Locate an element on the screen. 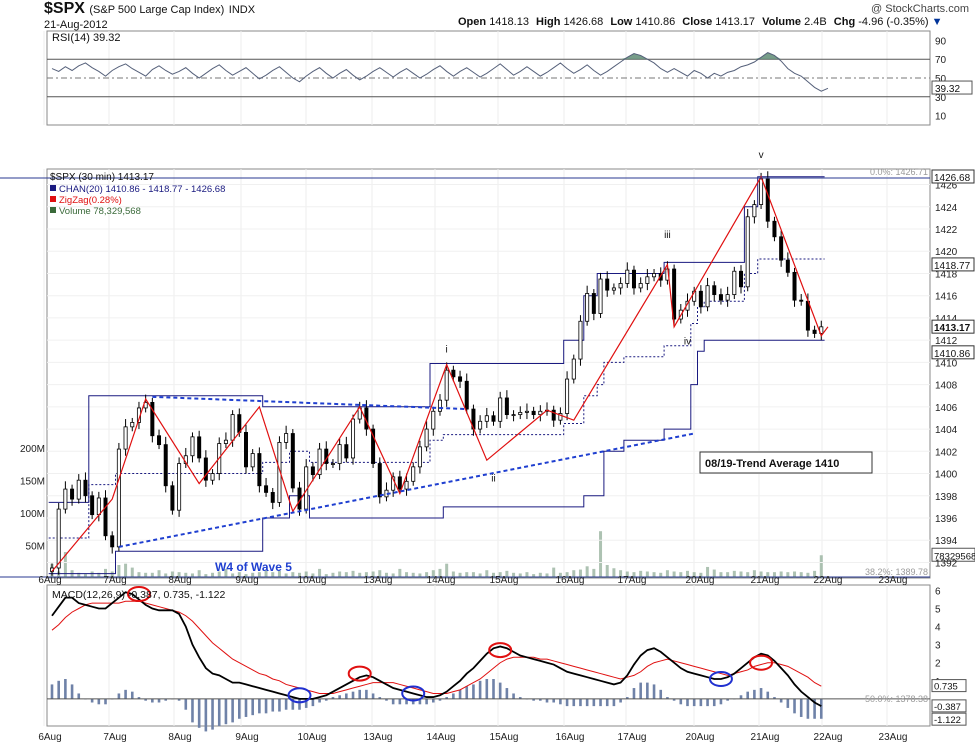 This screenshot has height=744, width=975. macd-value-box is located at coordinates (949, 686).